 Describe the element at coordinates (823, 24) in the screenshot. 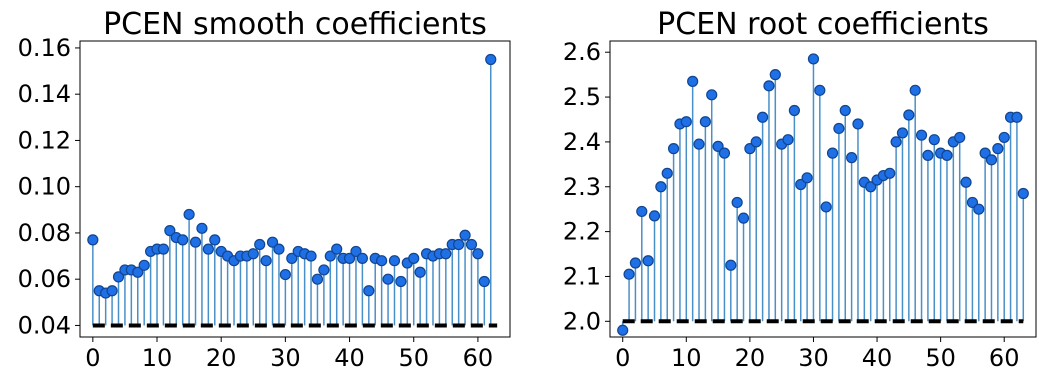

I see `chart-title: PCEN root coefficients` at that location.